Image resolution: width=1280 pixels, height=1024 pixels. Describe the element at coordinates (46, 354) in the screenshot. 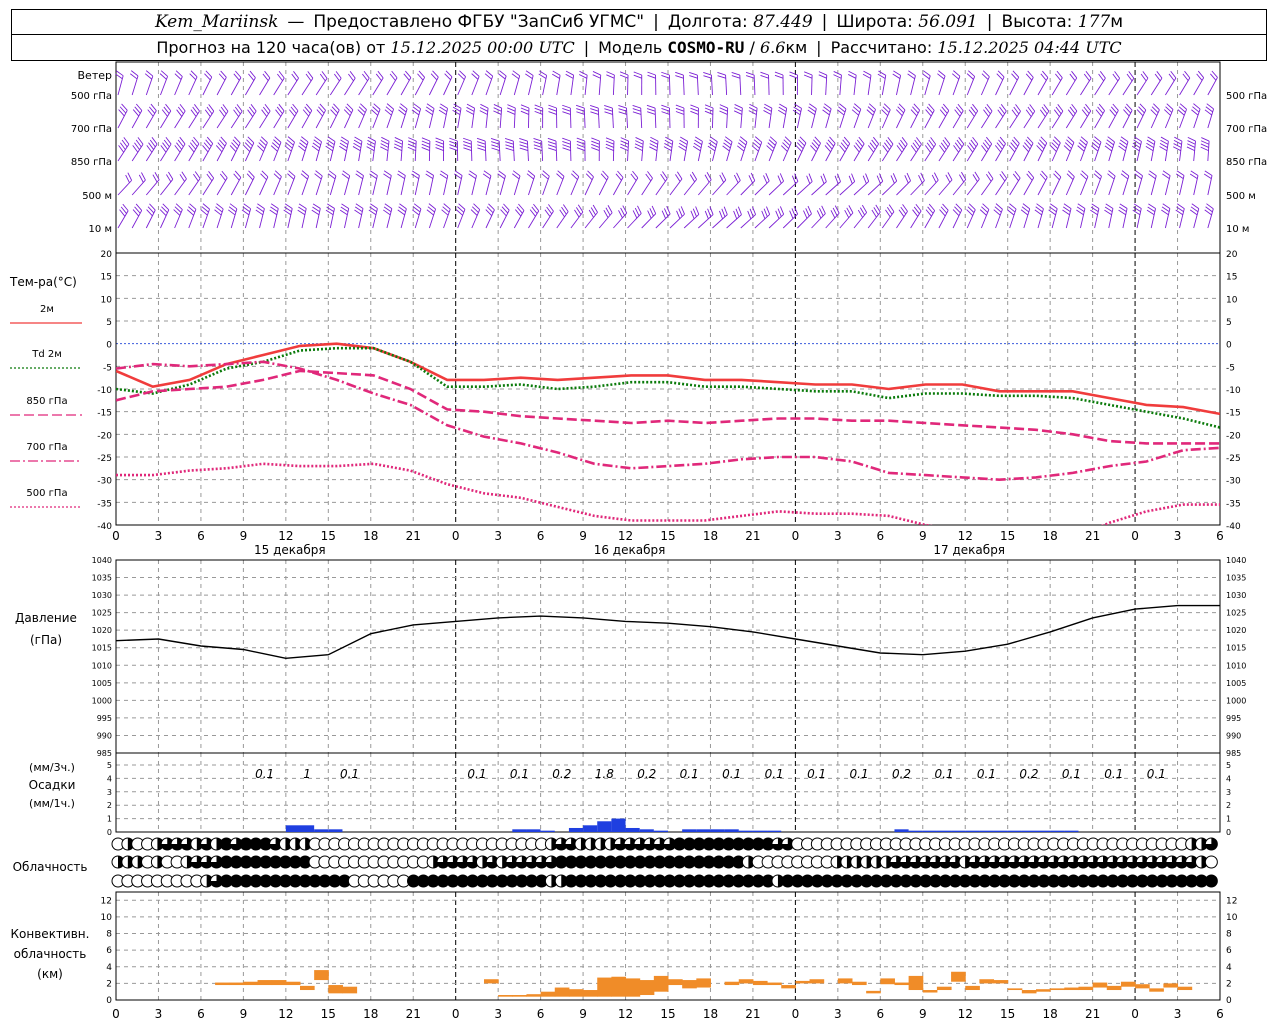

I see `legend-label: Td 2м` at that location.